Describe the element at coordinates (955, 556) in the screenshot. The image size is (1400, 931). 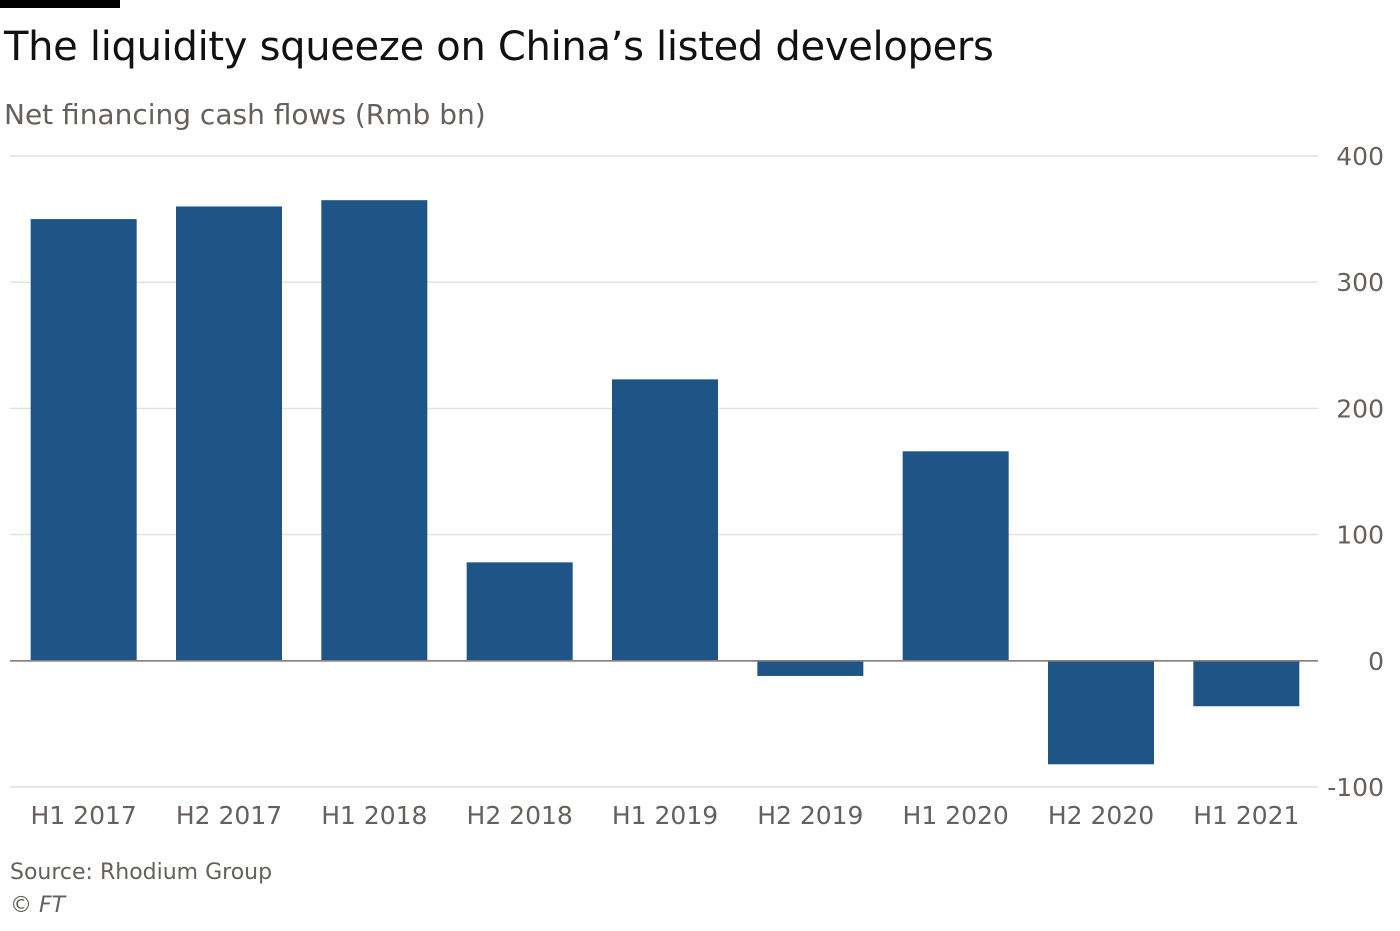
I see `bar-h1-2020` at that location.